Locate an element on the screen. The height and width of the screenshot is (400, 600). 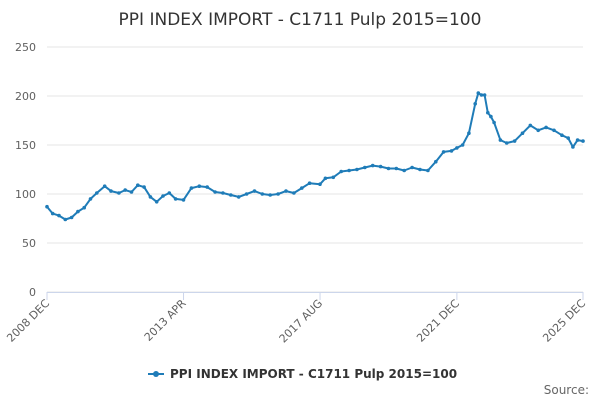
y-tick-label: 0 is located at coordinates (32, 292).